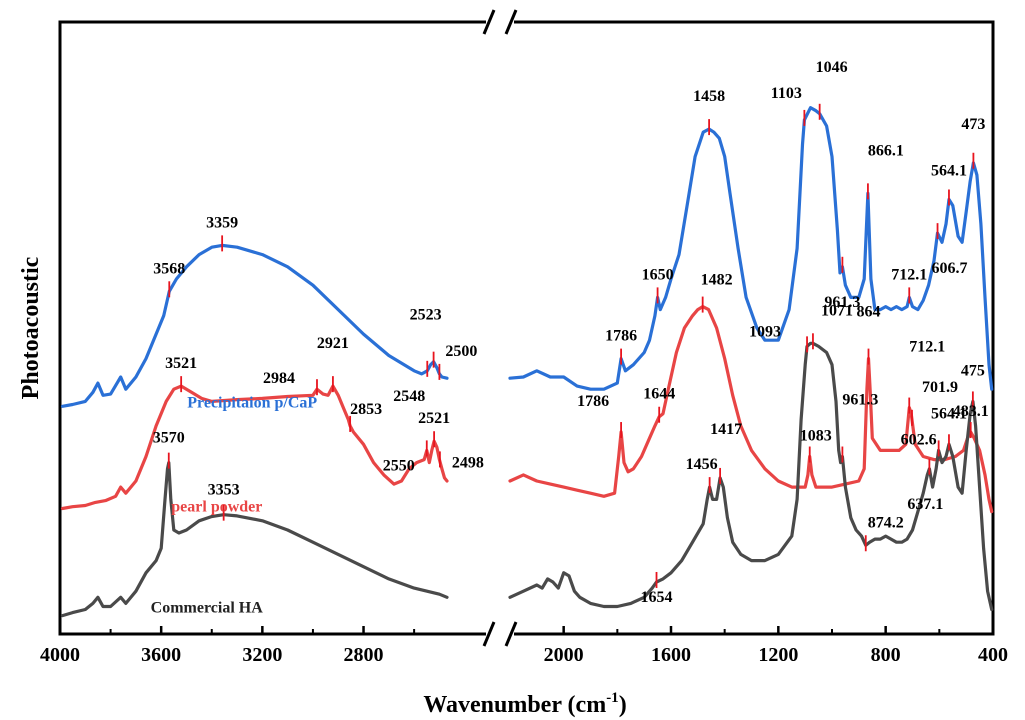  I want to click on peak-label: 473, so click(973, 124).